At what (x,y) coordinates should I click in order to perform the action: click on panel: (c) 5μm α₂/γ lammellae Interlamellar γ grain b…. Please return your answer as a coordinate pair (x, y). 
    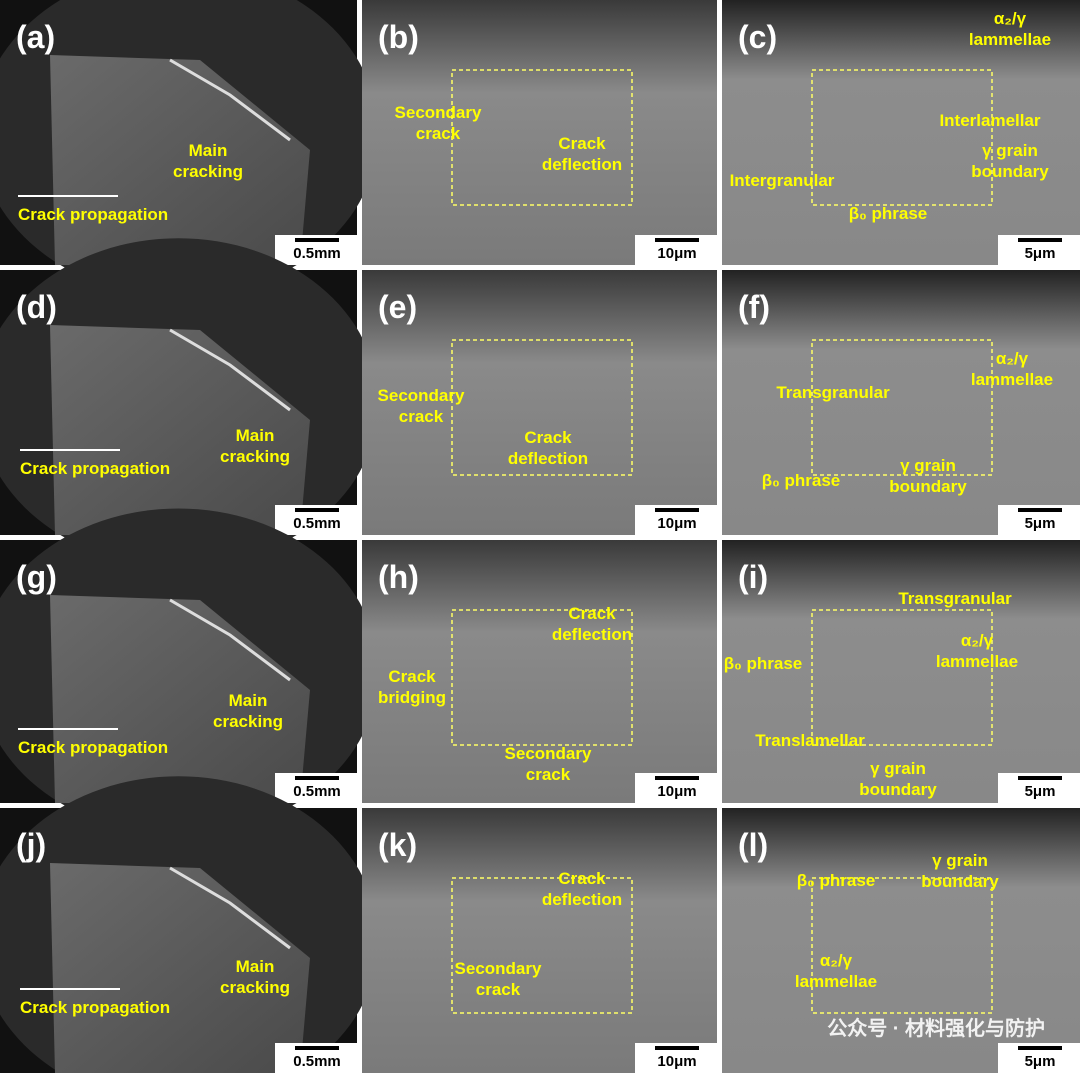
    Looking at the image, I should click on (901, 132).